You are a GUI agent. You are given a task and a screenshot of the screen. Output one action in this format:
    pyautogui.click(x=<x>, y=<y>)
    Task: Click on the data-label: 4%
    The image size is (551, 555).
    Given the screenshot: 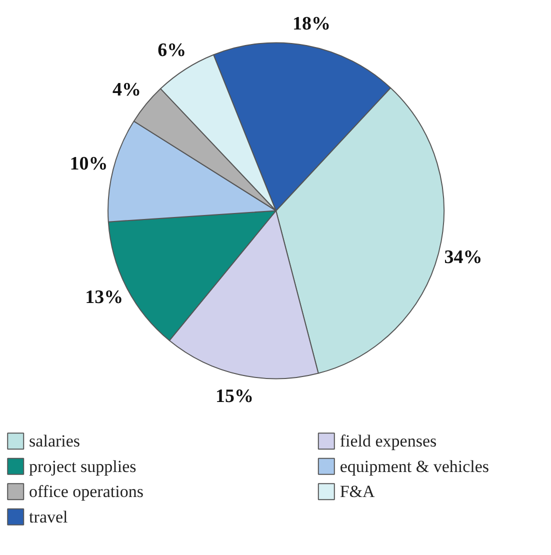 What is the action you would take?
    pyautogui.click(x=126, y=90)
    